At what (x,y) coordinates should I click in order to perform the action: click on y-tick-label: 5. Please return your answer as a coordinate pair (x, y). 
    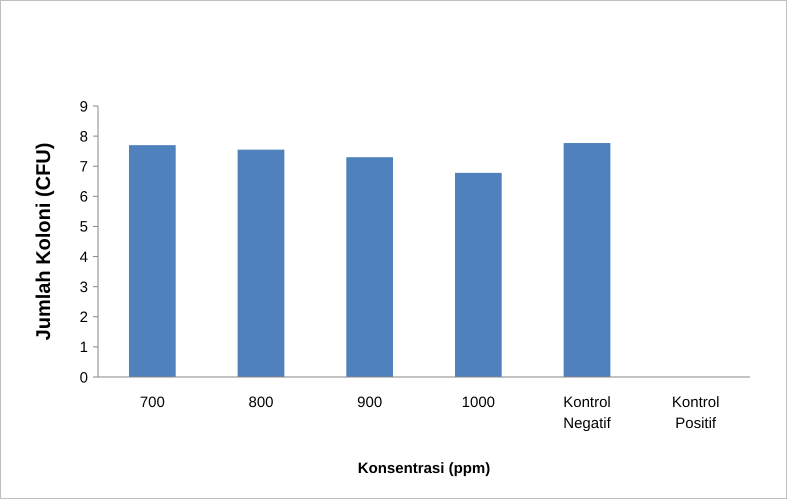
    Looking at the image, I should click on (84, 227).